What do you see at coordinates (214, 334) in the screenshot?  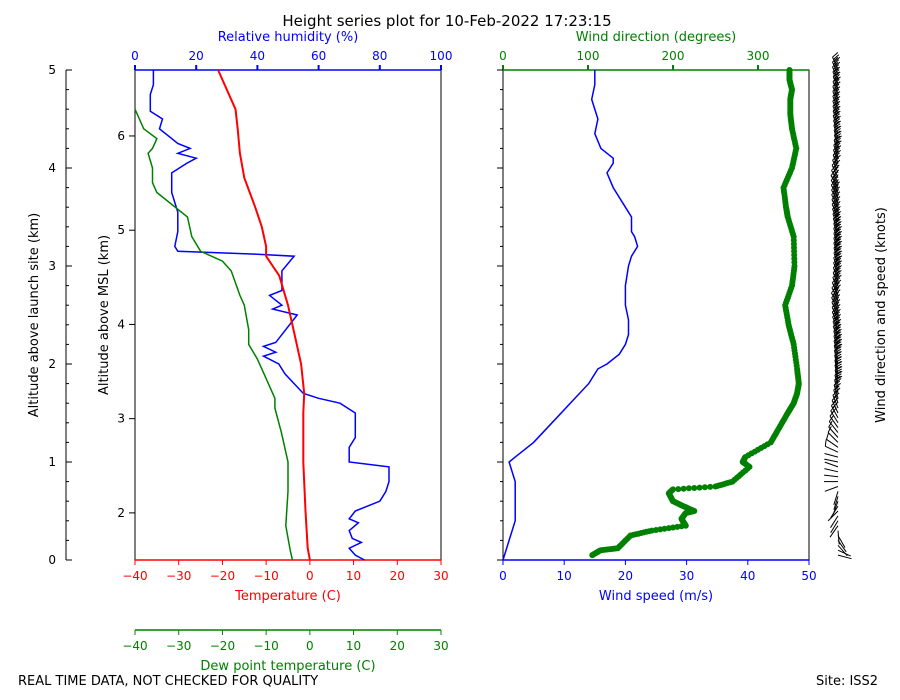 I see `dewpoint-line` at bounding box center [214, 334].